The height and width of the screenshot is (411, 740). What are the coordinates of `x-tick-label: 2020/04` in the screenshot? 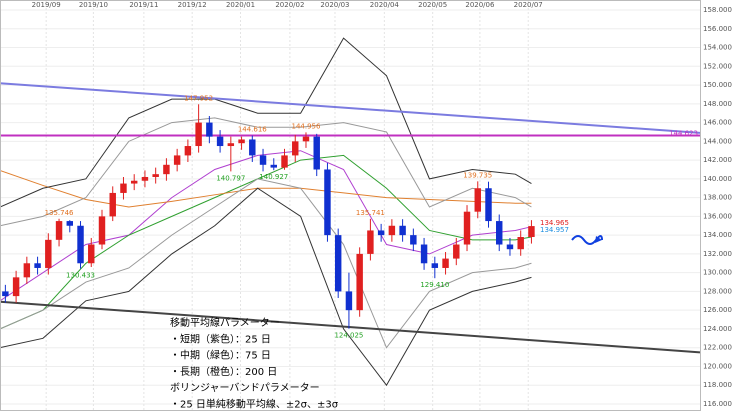 It's located at (385, 5).